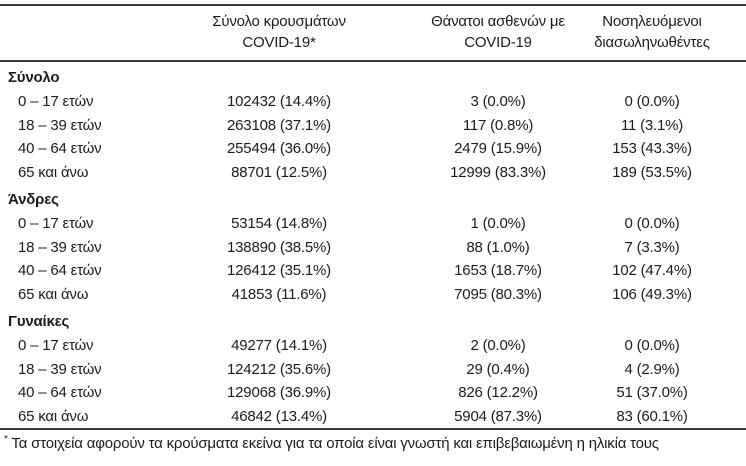 This screenshot has width=746, height=466. Describe the element at coordinates (279, 101) in the screenshot. I see `cases-value: 102432 (14.4%)` at that location.